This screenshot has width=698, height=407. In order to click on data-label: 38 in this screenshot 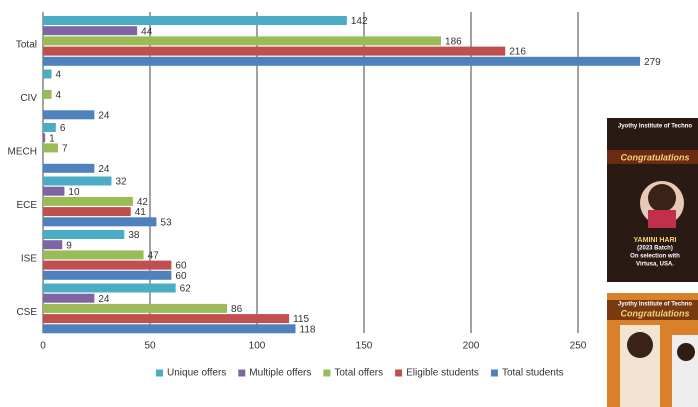, I will do `click(134, 235)`.